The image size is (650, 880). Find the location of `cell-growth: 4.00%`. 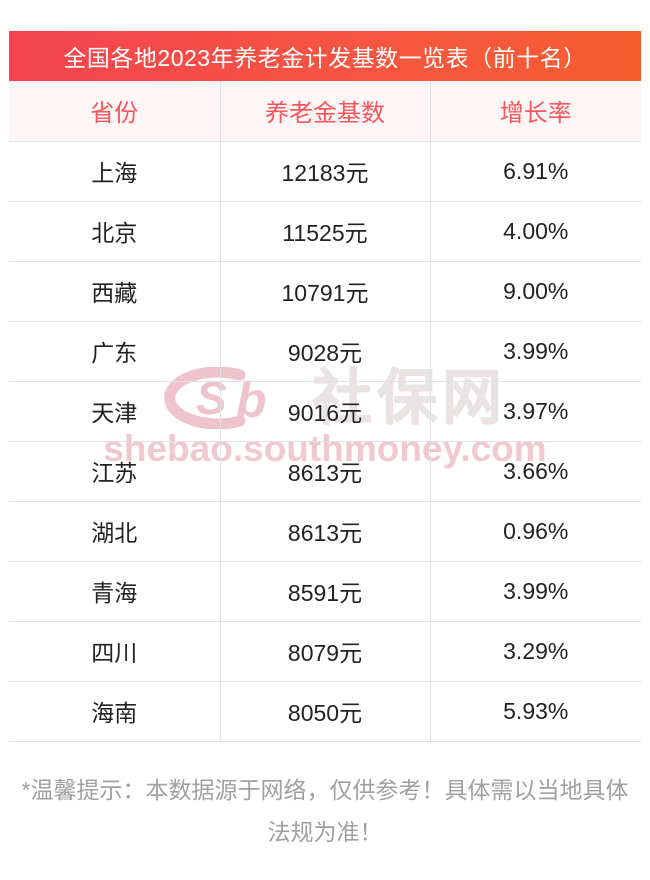

cell-growth: 4.00% is located at coordinates (535, 231).